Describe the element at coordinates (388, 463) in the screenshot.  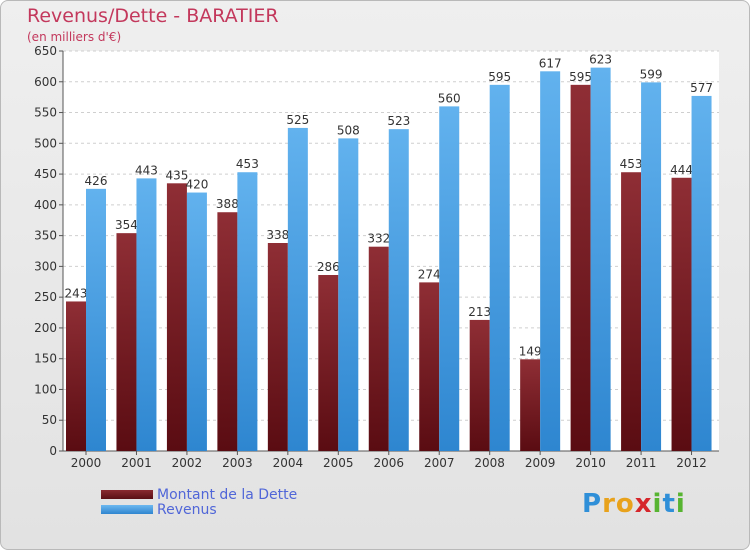
I see `x-tick-label: 2006` at that location.